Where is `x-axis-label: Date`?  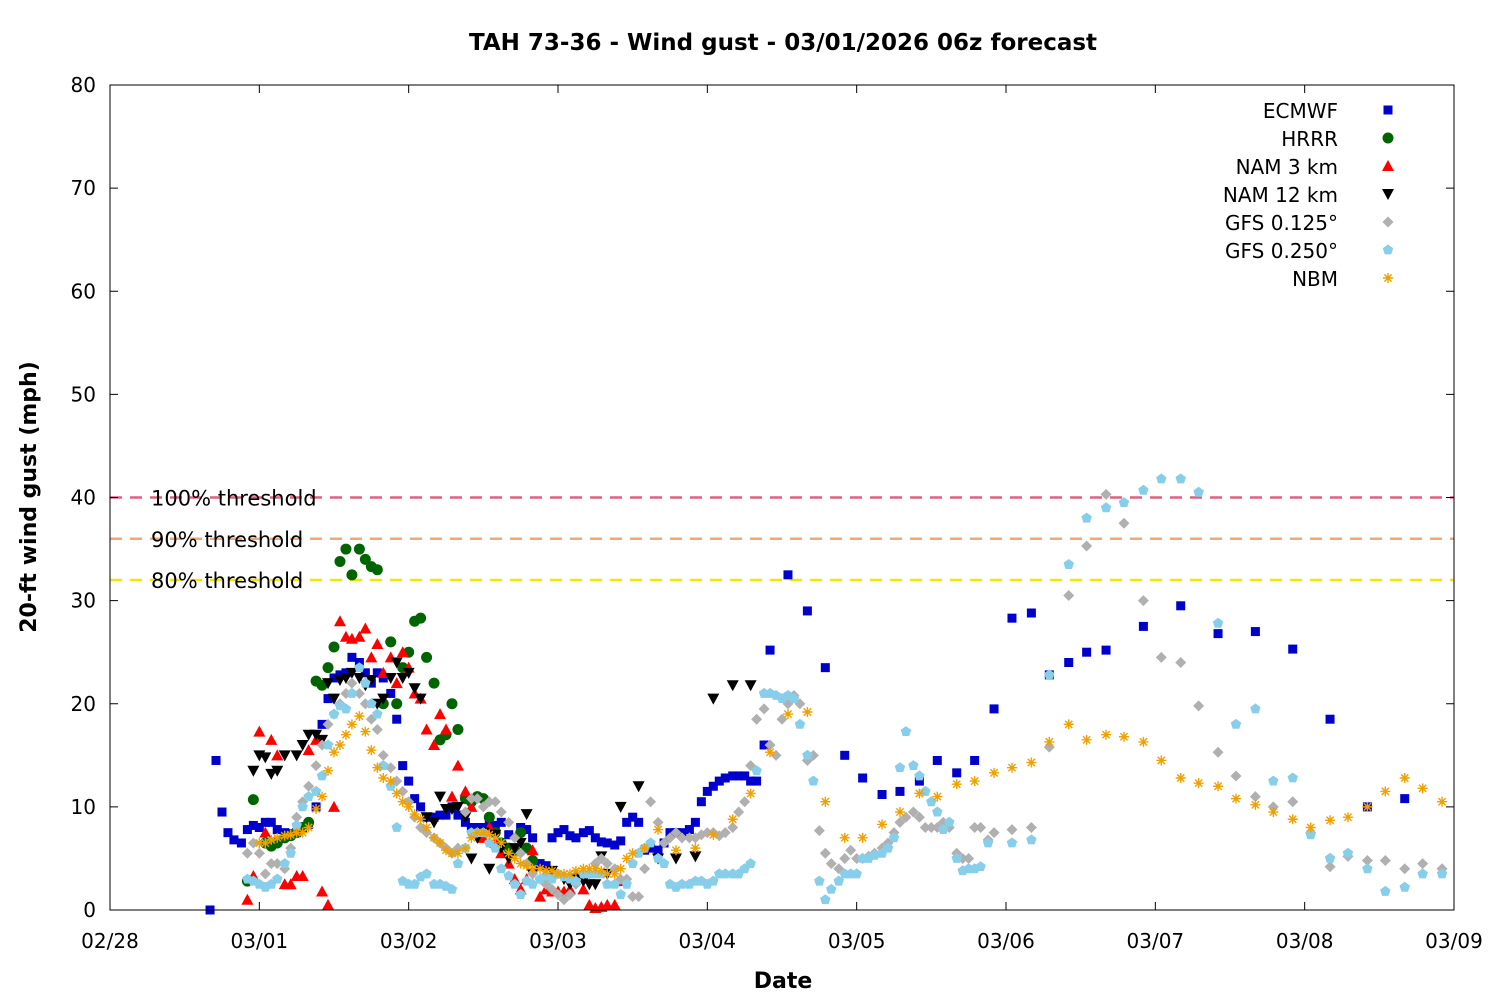
x-axis-label: Date is located at coordinates (783, 981).